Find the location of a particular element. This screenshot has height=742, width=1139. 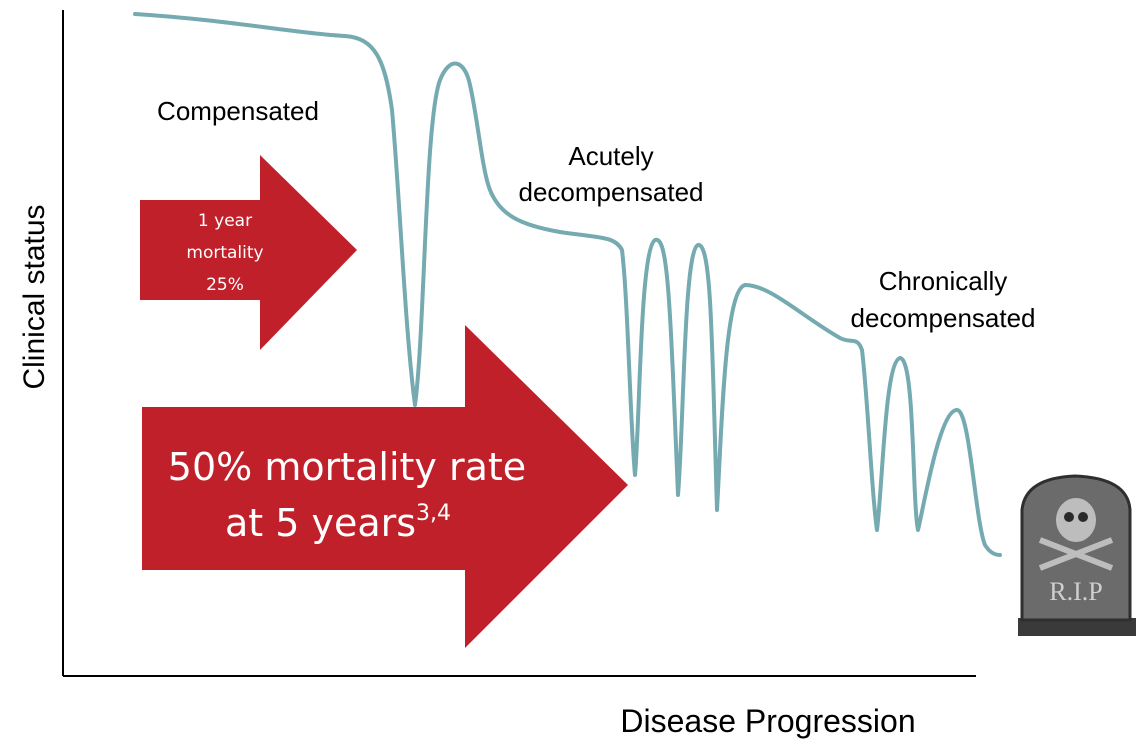

superscript: 3,4 is located at coordinates (433, 513).